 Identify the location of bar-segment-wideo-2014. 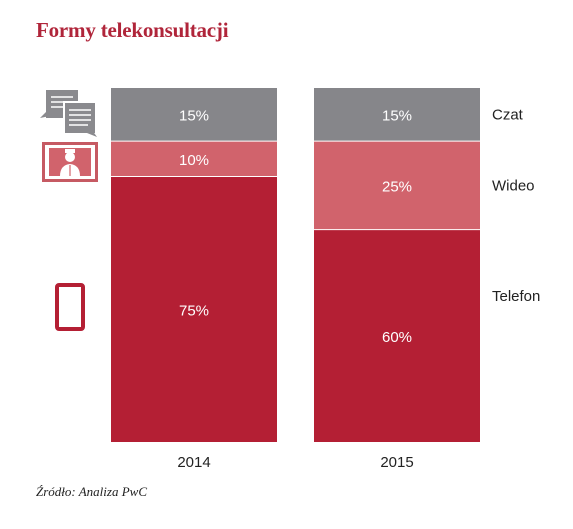
(194, 159).